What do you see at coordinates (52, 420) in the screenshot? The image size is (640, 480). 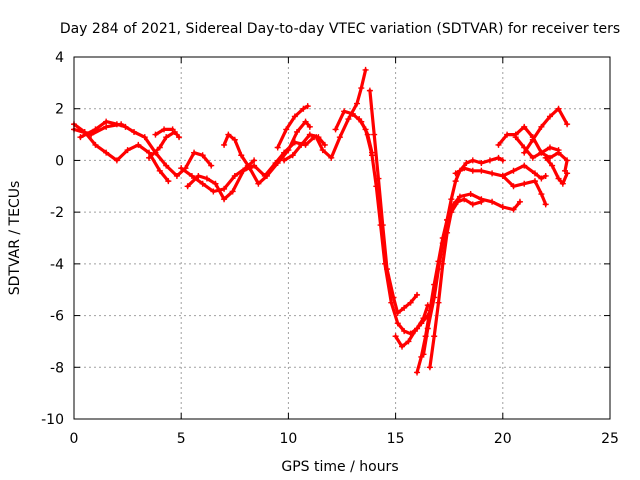 I see `y-tick-label: -10` at bounding box center [52, 420].